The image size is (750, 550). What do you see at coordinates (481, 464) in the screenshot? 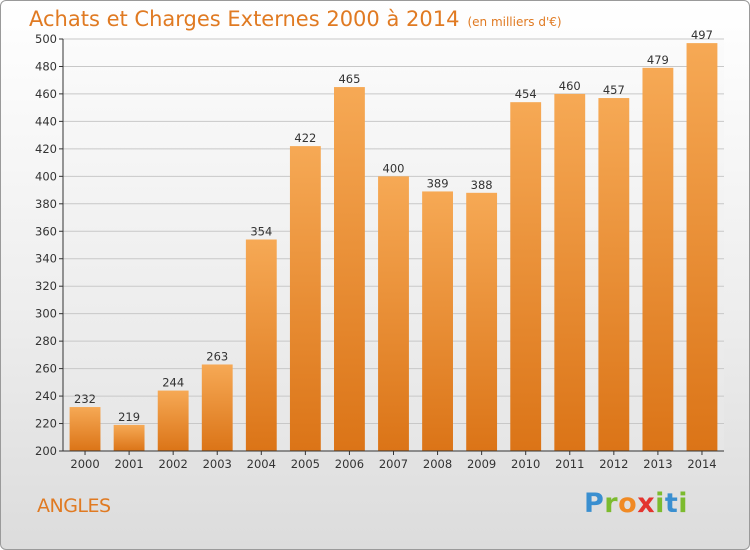
I see `x-tick-label-2009: 2009` at bounding box center [481, 464].